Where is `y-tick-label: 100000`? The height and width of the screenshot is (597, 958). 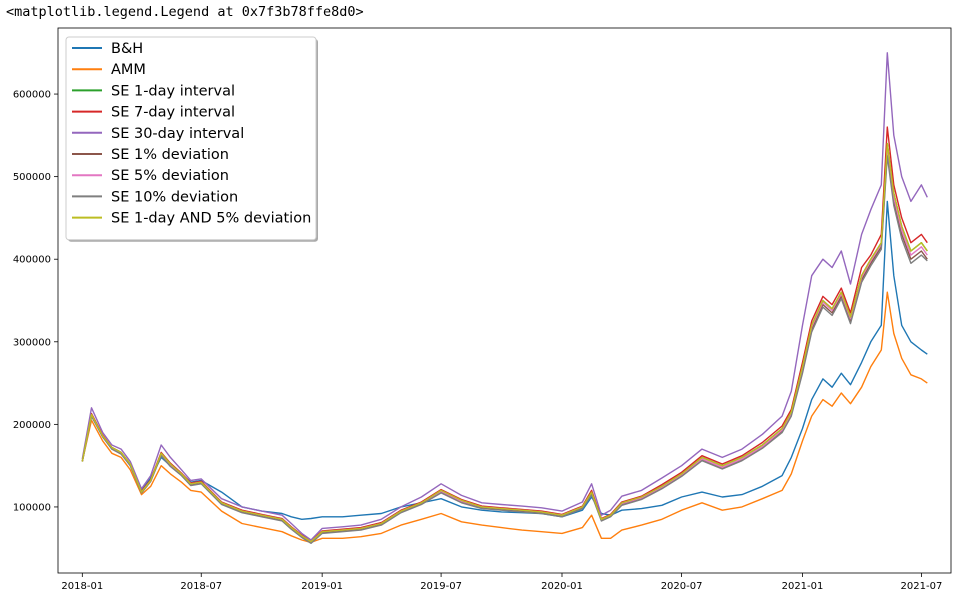 y-tick-label: 100000 is located at coordinates (32, 507).